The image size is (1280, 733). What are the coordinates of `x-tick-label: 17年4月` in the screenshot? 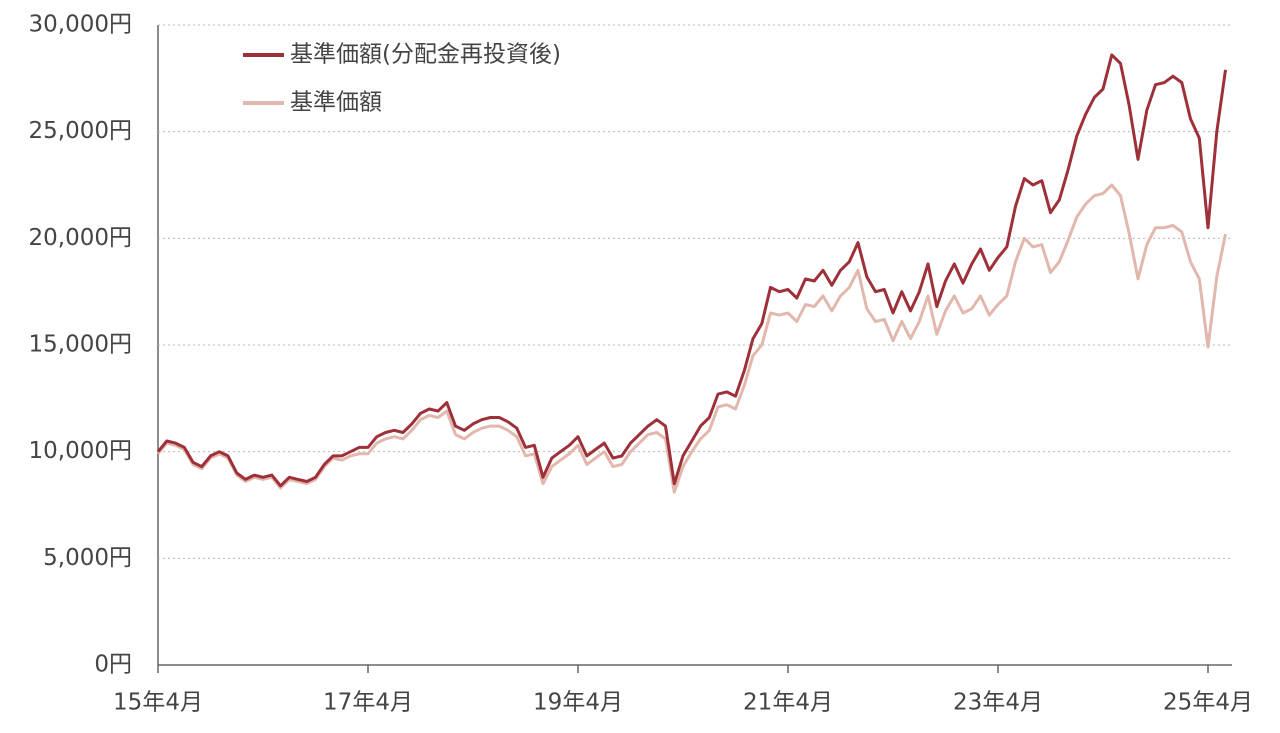 It's located at (368, 703).